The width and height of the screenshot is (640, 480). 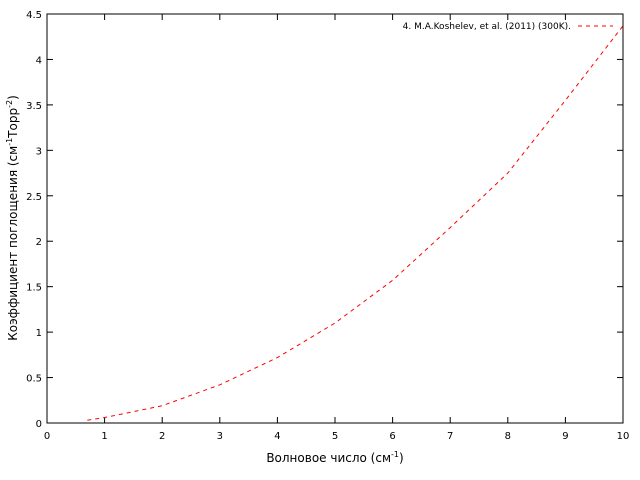 What do you see at coordinates (623, 436) in the screenshot?
I see `x-tick-label: 10` at bounding box center [623, 436].